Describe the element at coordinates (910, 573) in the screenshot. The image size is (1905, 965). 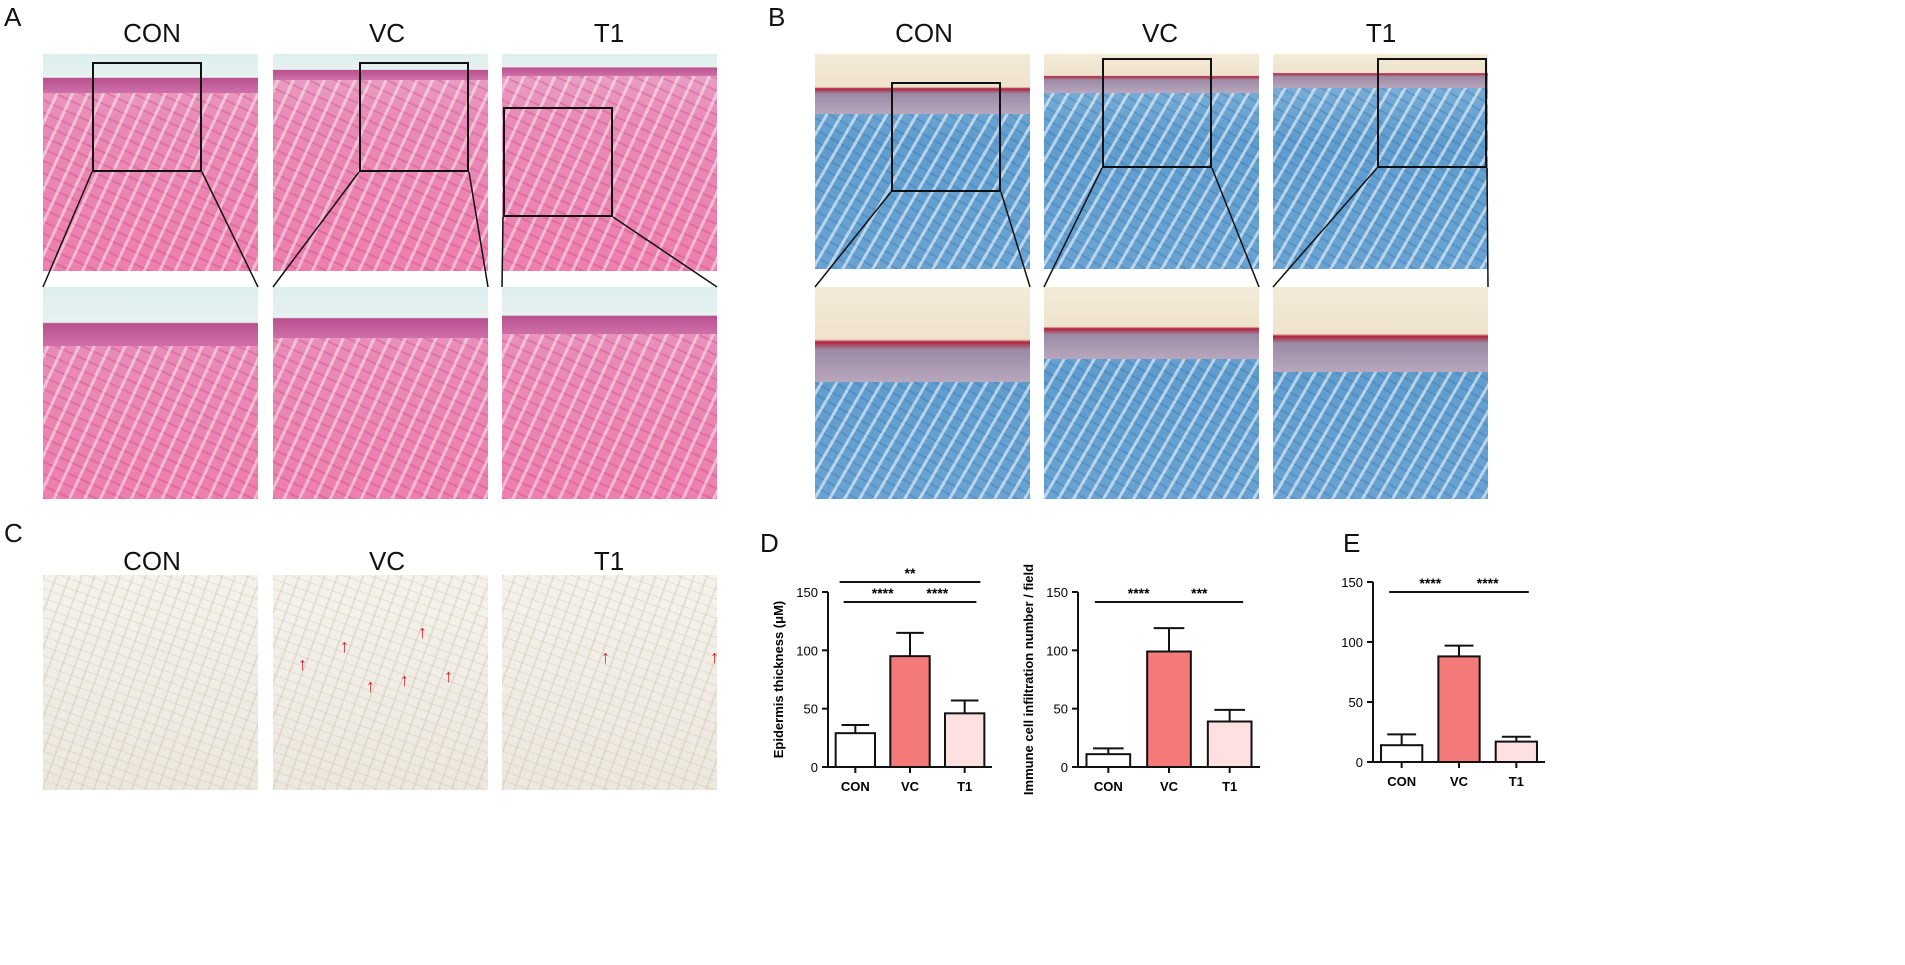
I see `significance-label: **` at that location.